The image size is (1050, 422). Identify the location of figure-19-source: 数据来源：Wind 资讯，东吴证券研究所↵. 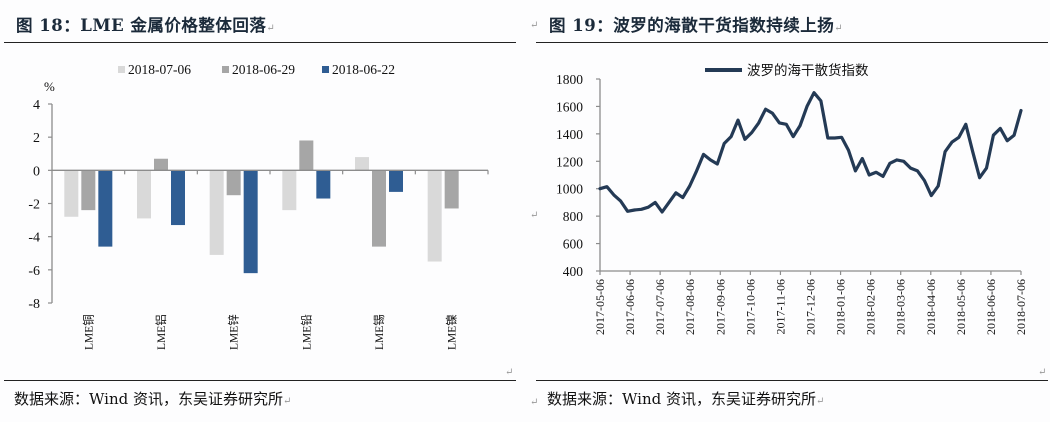
(685, 398).